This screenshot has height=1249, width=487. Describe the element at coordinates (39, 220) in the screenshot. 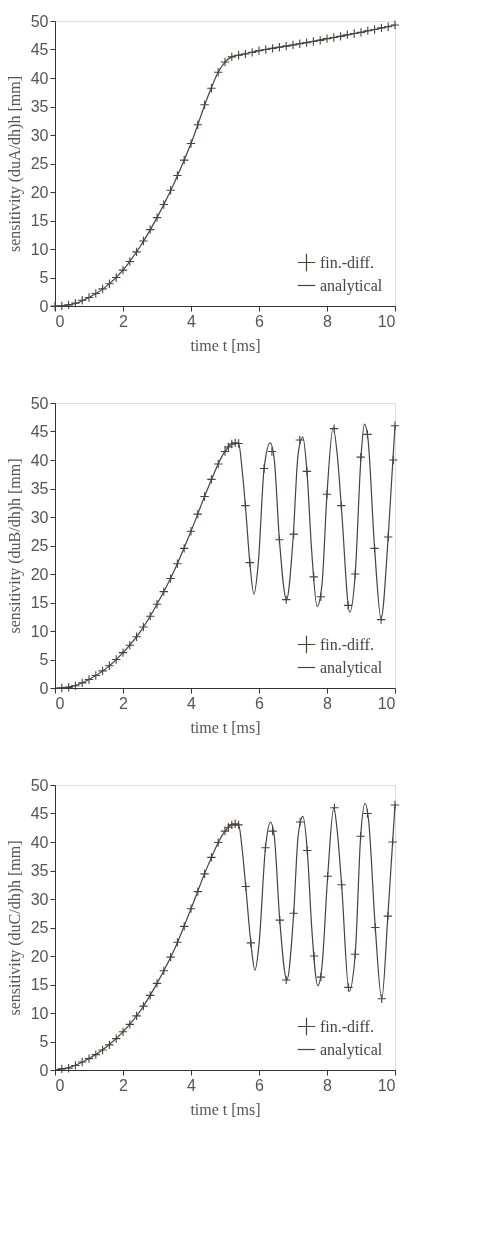

I see `y-tick-label: 15` at that location.